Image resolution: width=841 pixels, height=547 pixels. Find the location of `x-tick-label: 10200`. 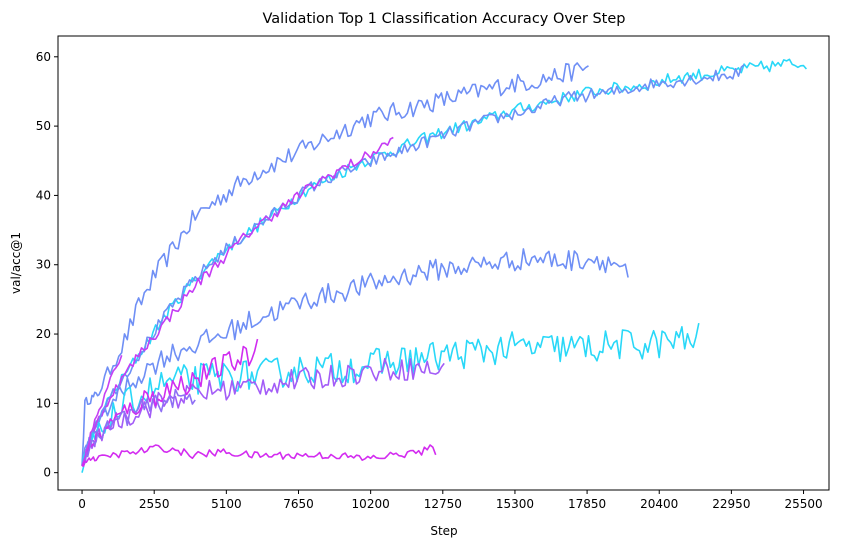

x-tick-label: 10200 is located at coordinates (371, 504).